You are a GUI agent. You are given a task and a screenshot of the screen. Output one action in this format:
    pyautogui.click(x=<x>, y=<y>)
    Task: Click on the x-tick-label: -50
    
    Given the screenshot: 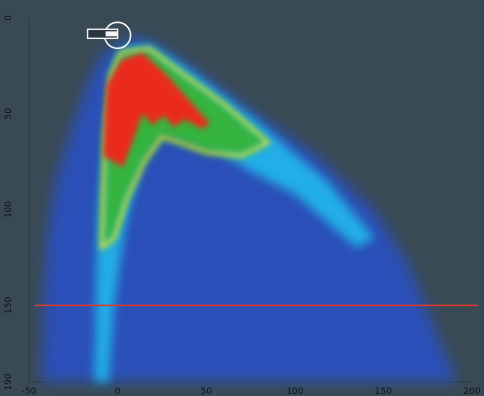 What is the action you would take?
    pyautogui.click(x=29, y=391)
    